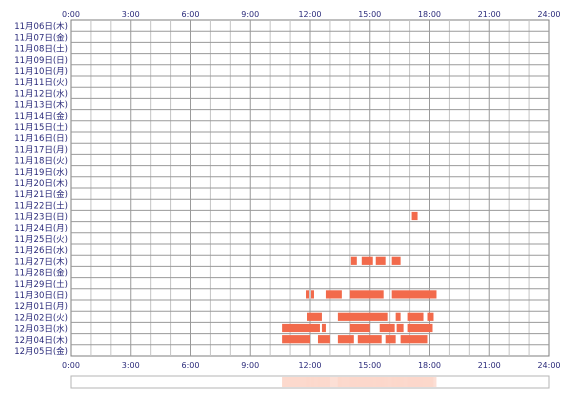  Describe the element at coordinates (41, 340) in the screenshot. I see `day-label: 12月04日(木)` at that location.